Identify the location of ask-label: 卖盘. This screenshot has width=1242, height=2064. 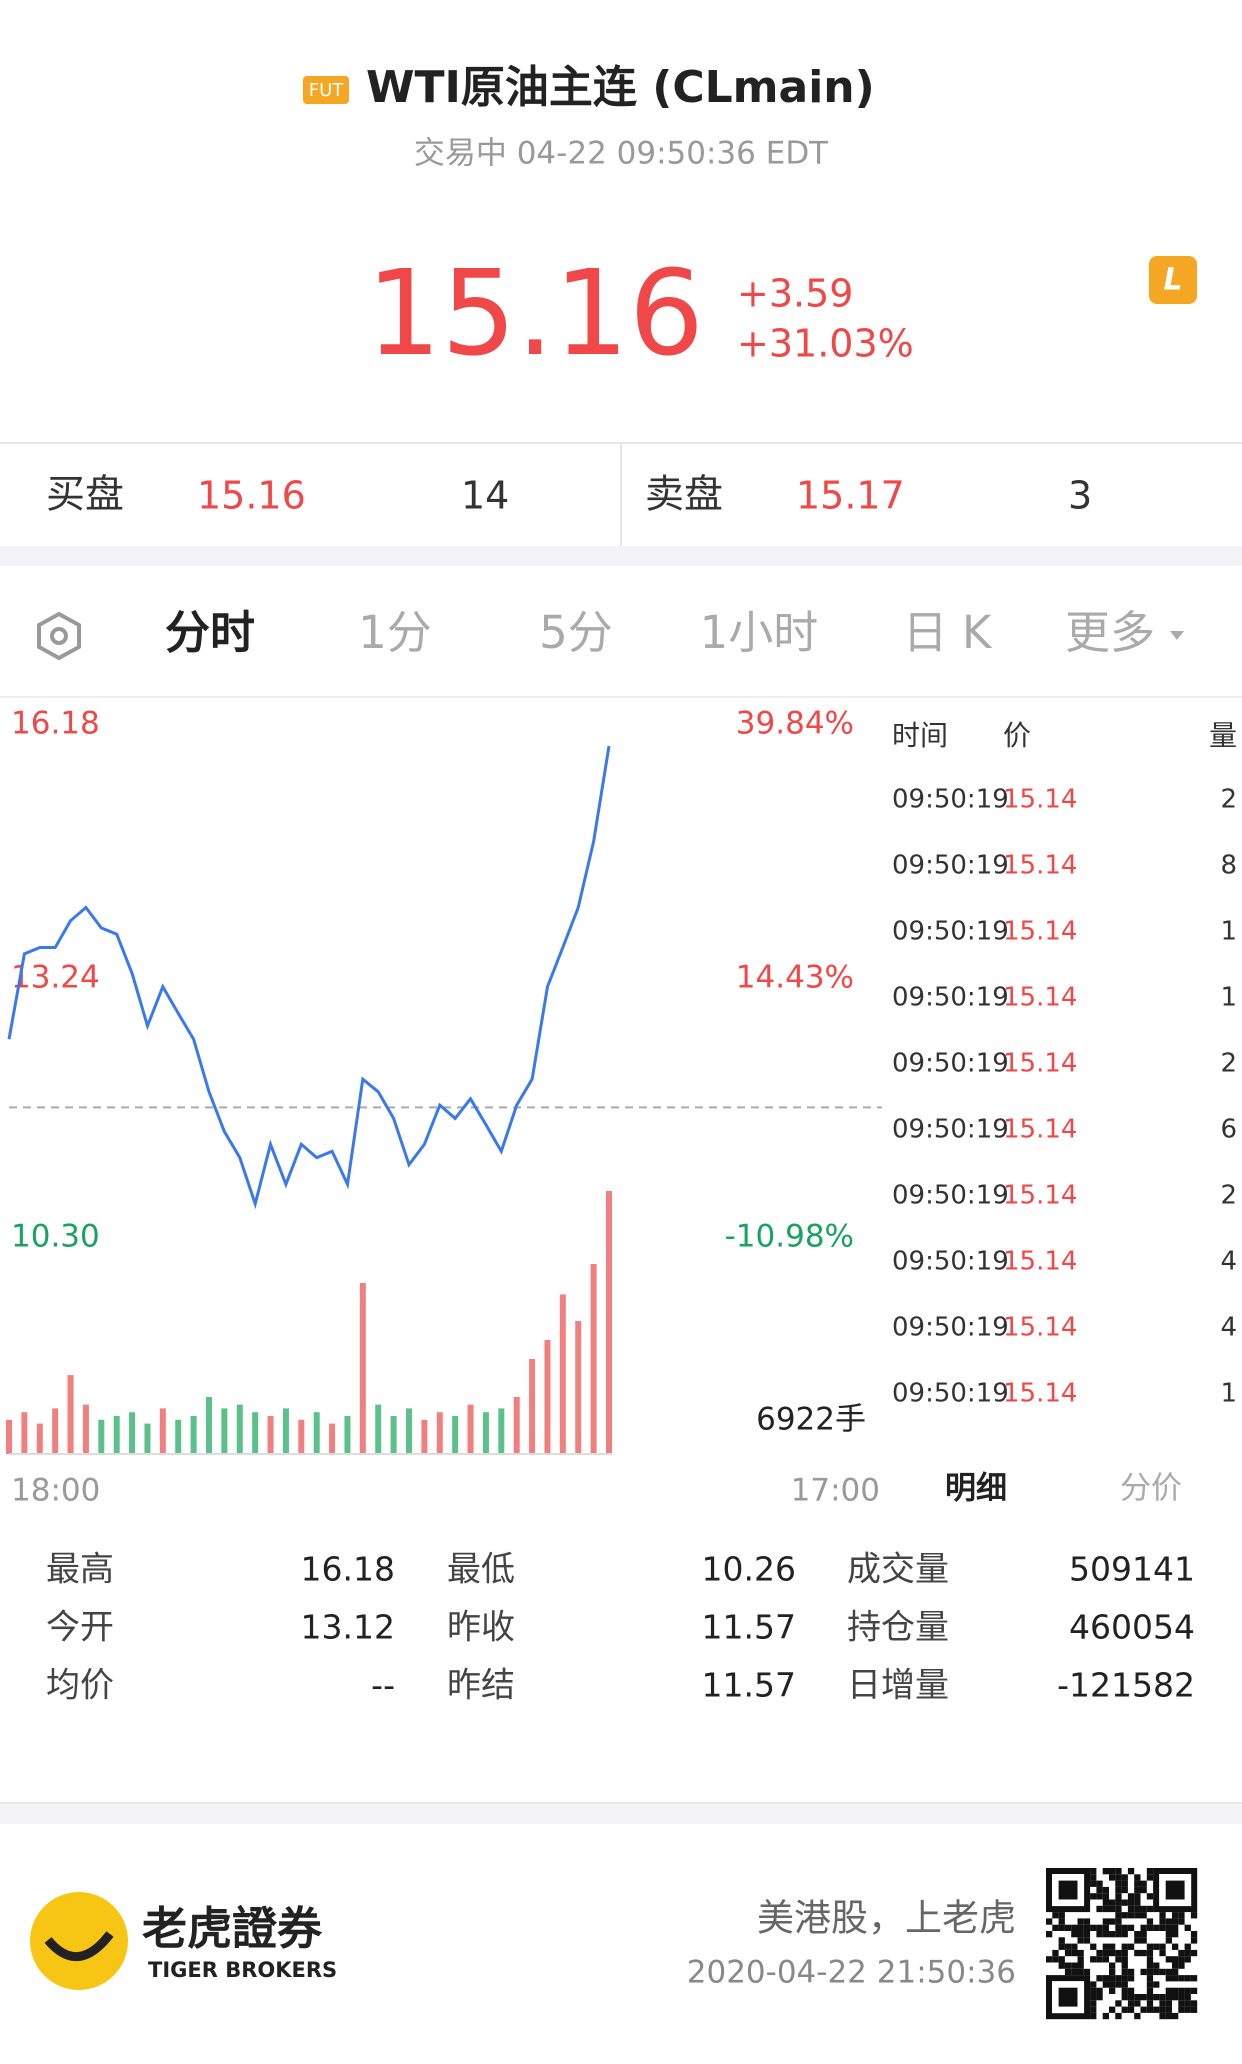
(684, 495).